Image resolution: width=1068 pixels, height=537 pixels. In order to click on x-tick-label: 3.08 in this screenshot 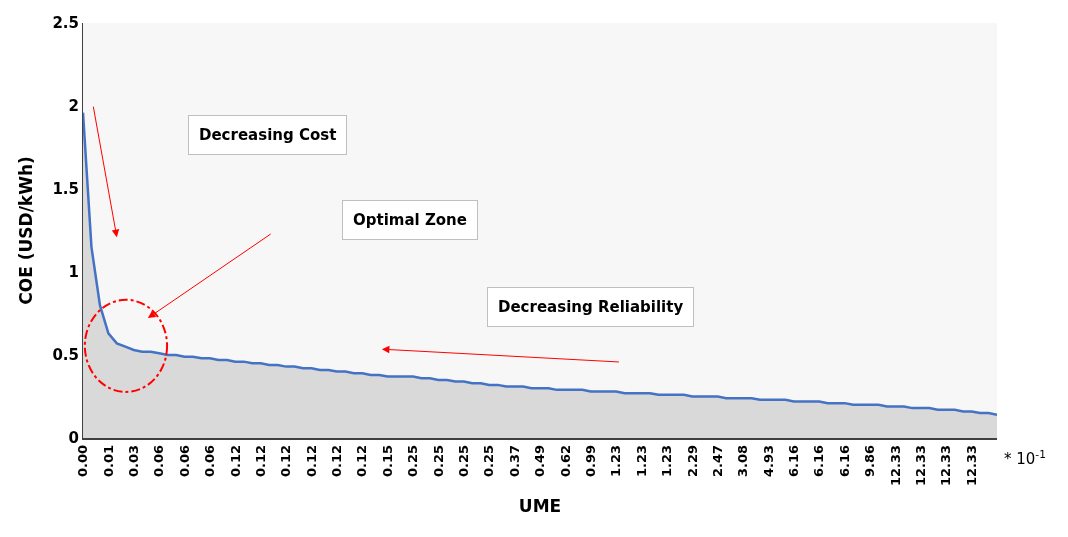, I will do `click(743, 461)`.